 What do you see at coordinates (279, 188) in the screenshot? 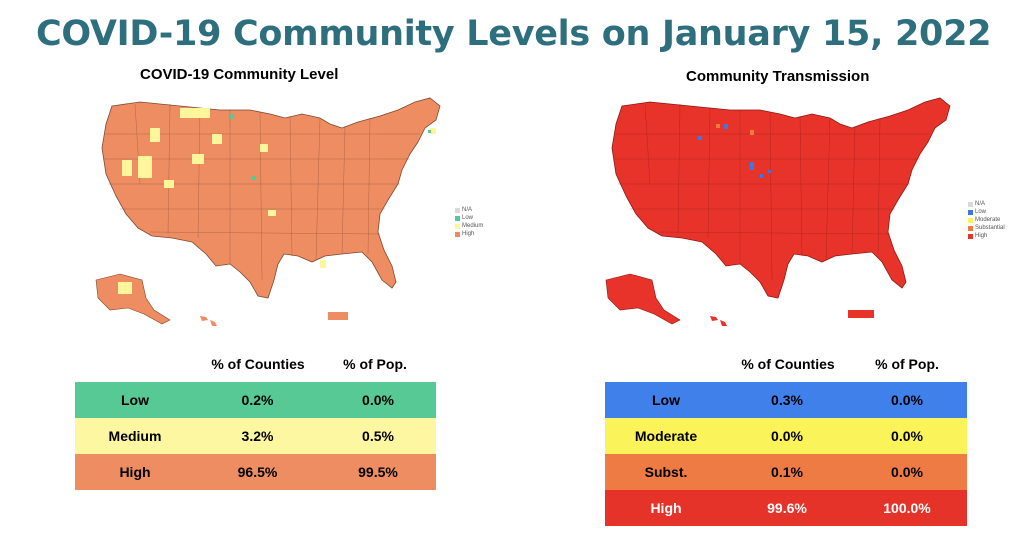
I see `medium-level-areas` at bounding box center [279, 188].